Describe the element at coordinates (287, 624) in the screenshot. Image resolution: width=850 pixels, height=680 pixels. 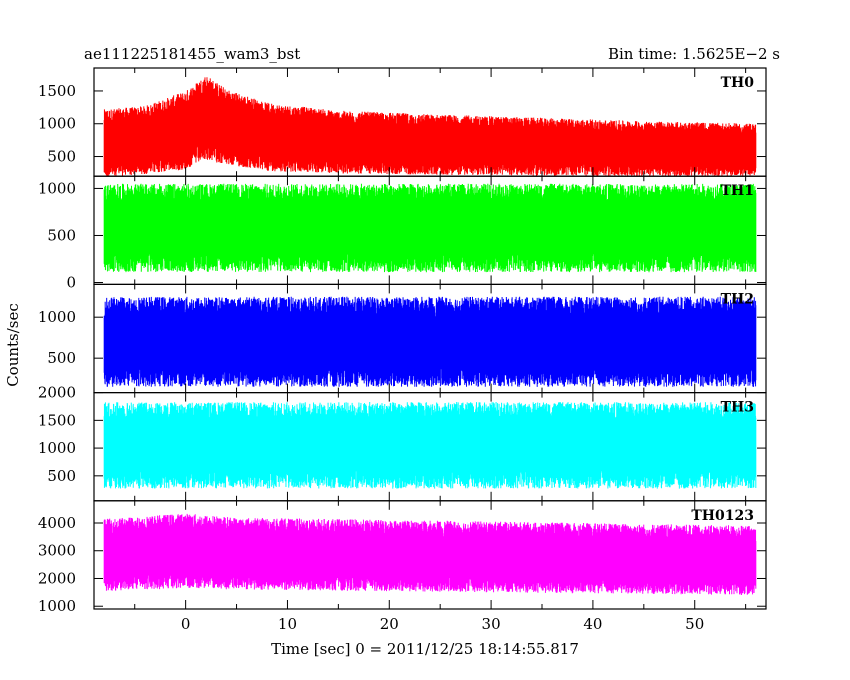
I see `x-tick-label: 10` at that location.